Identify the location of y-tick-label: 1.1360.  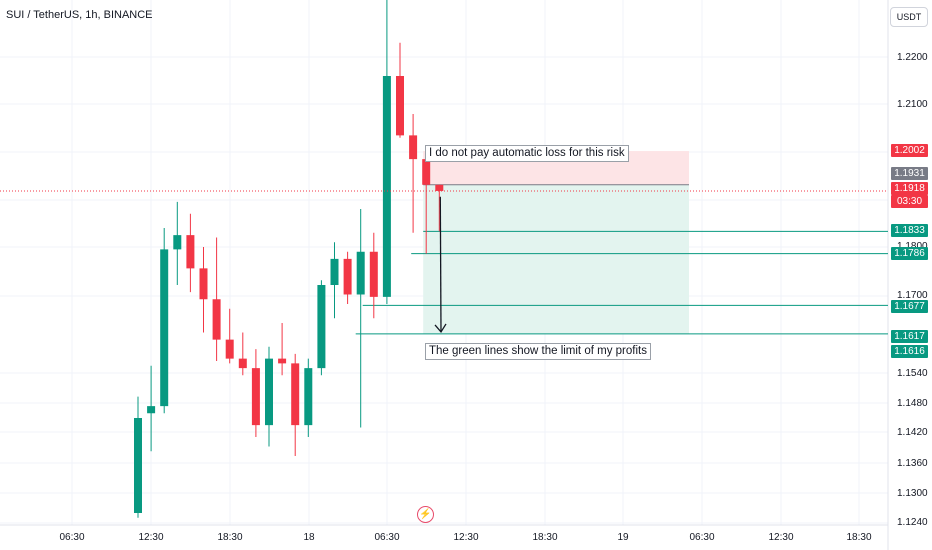
(912, 463).